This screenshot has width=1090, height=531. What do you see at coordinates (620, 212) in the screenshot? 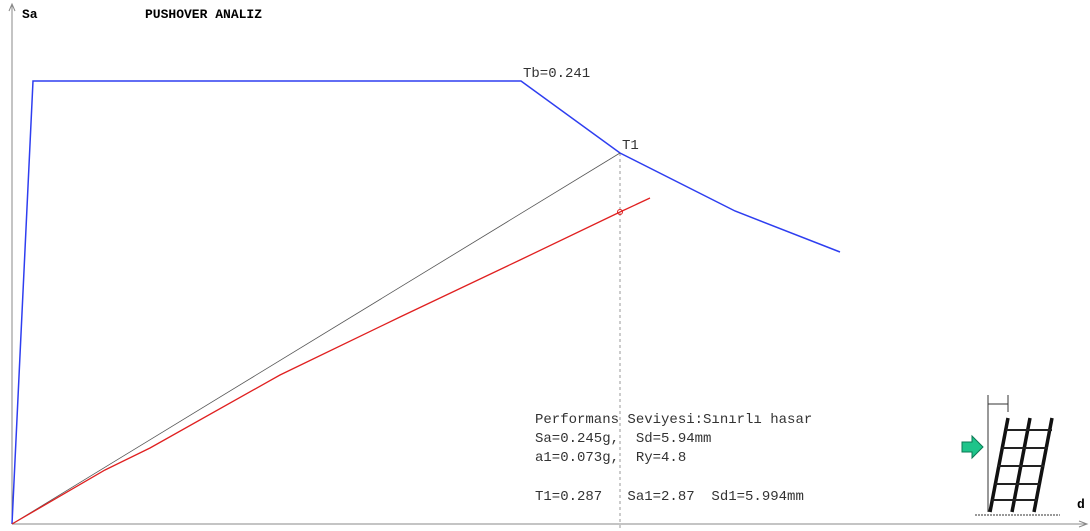
I see `performance-point` at bounding box center [620, 212].